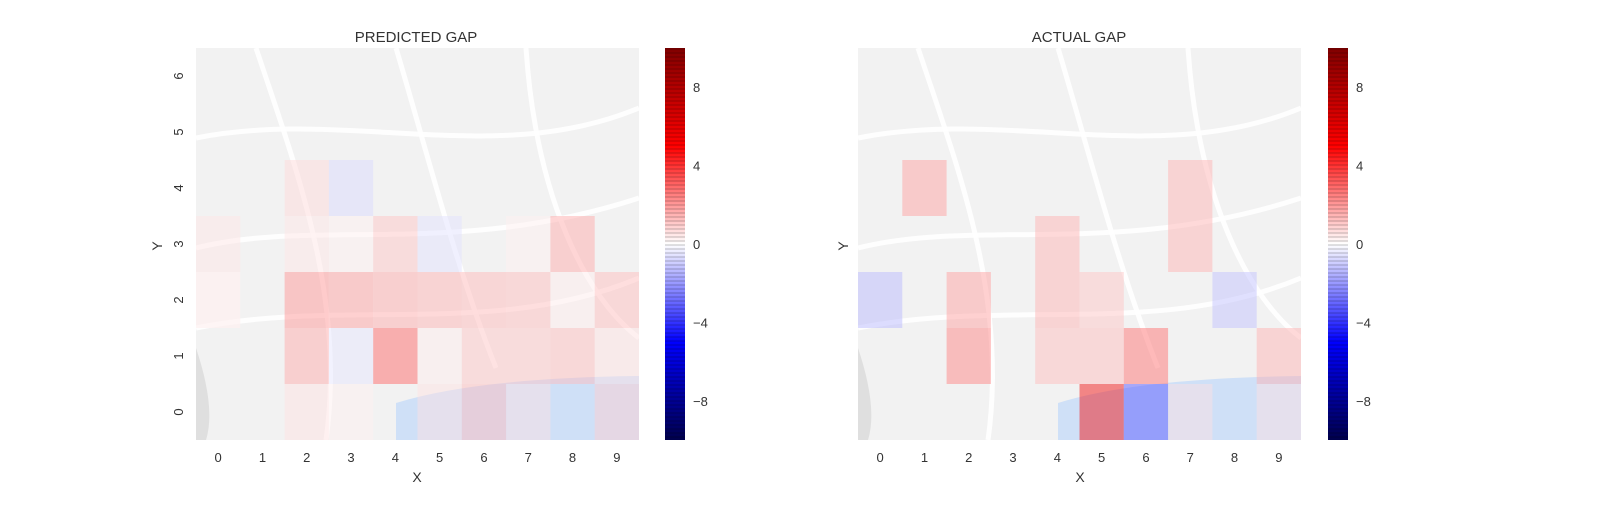 This screenshot has width=1600, height=505. Describe the element at coordinates (178, 299) in the screenshot. I see `y-tick-label: 2` at that location.